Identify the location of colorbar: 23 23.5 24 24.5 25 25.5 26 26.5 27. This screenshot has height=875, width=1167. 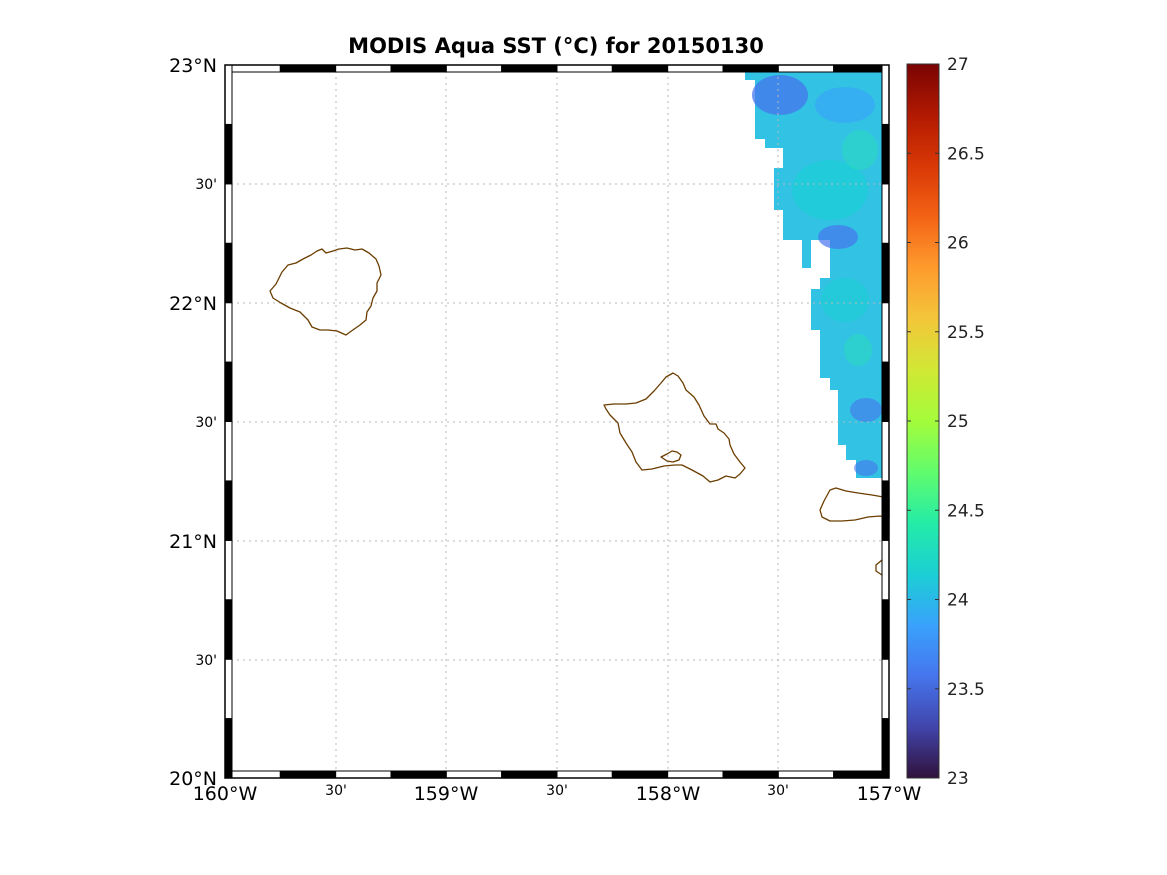
(945, 422).